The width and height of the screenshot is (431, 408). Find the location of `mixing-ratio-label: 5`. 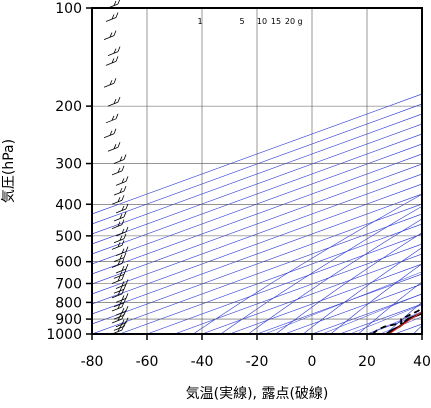

mixing-ratio-label: 5 is located at coordinates (241, 21).